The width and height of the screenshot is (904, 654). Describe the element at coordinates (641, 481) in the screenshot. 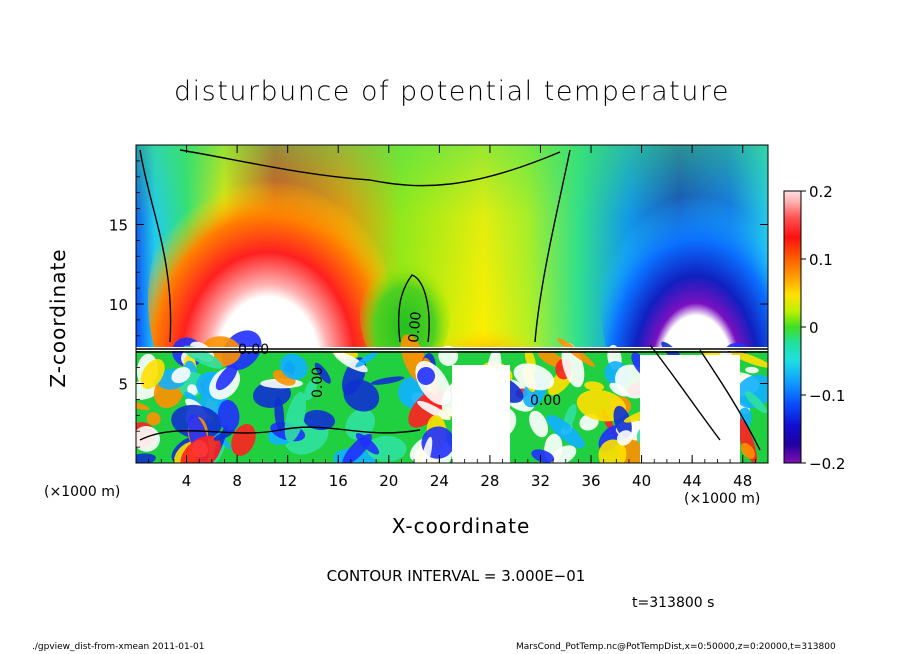

I see `x-tick-label: 40` at that location.